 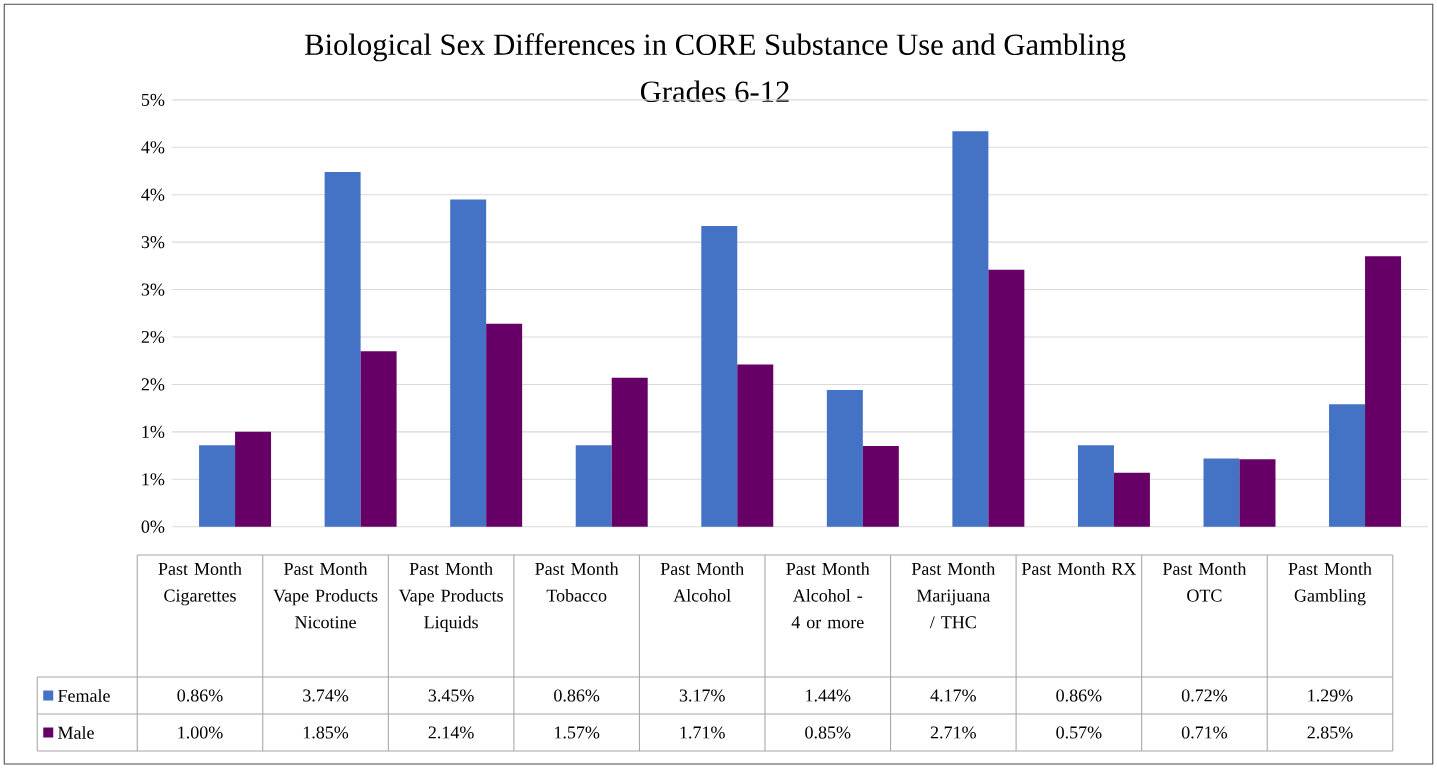 What do you see at coordinates (1204, 695) in the screenshot?
I see `data-label: 0.72%` at bounding box center [1204, 695].